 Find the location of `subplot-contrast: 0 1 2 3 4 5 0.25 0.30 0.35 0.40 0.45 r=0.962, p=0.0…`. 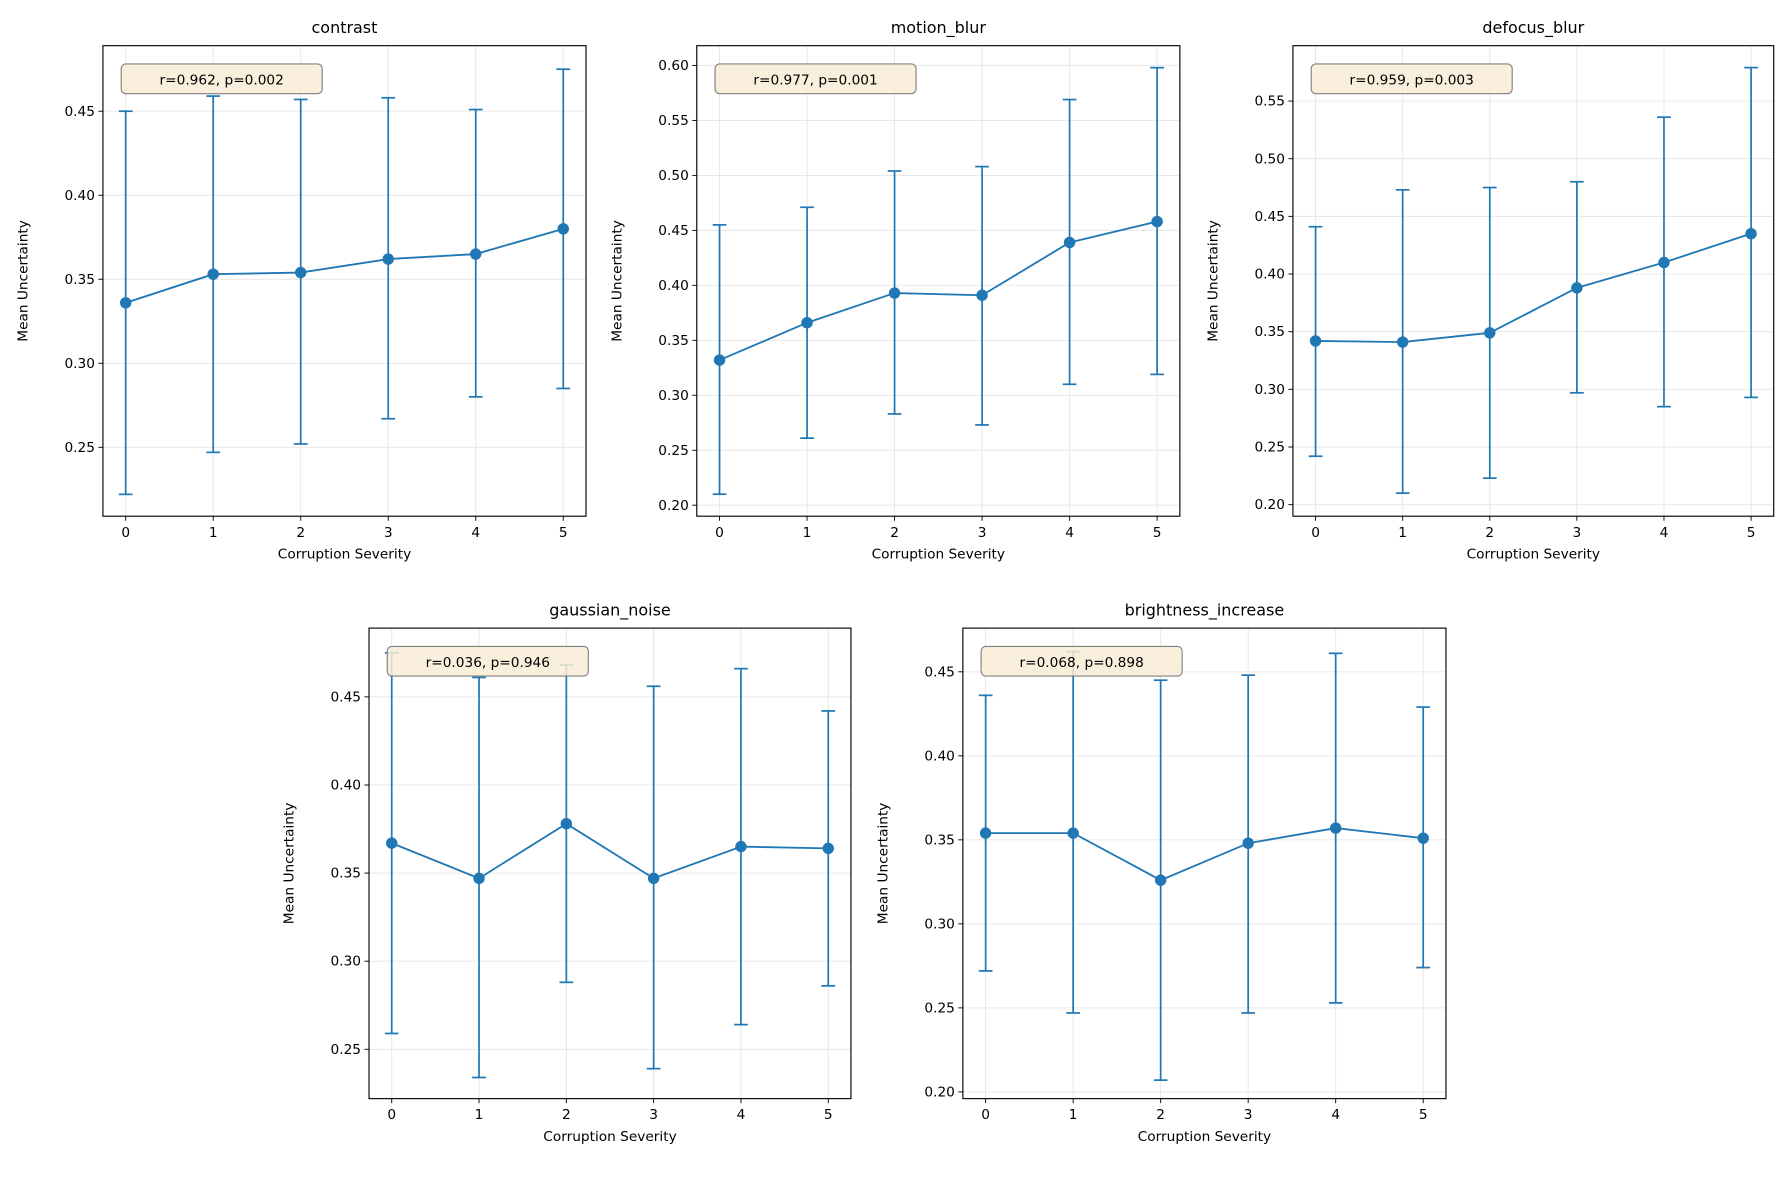

subplot-contrast: 0 1 2 3 4 5 0.25 0.30 0.35 0.40 0.45 r=0.962, p=0.0… is located at coordinates (301, 290).